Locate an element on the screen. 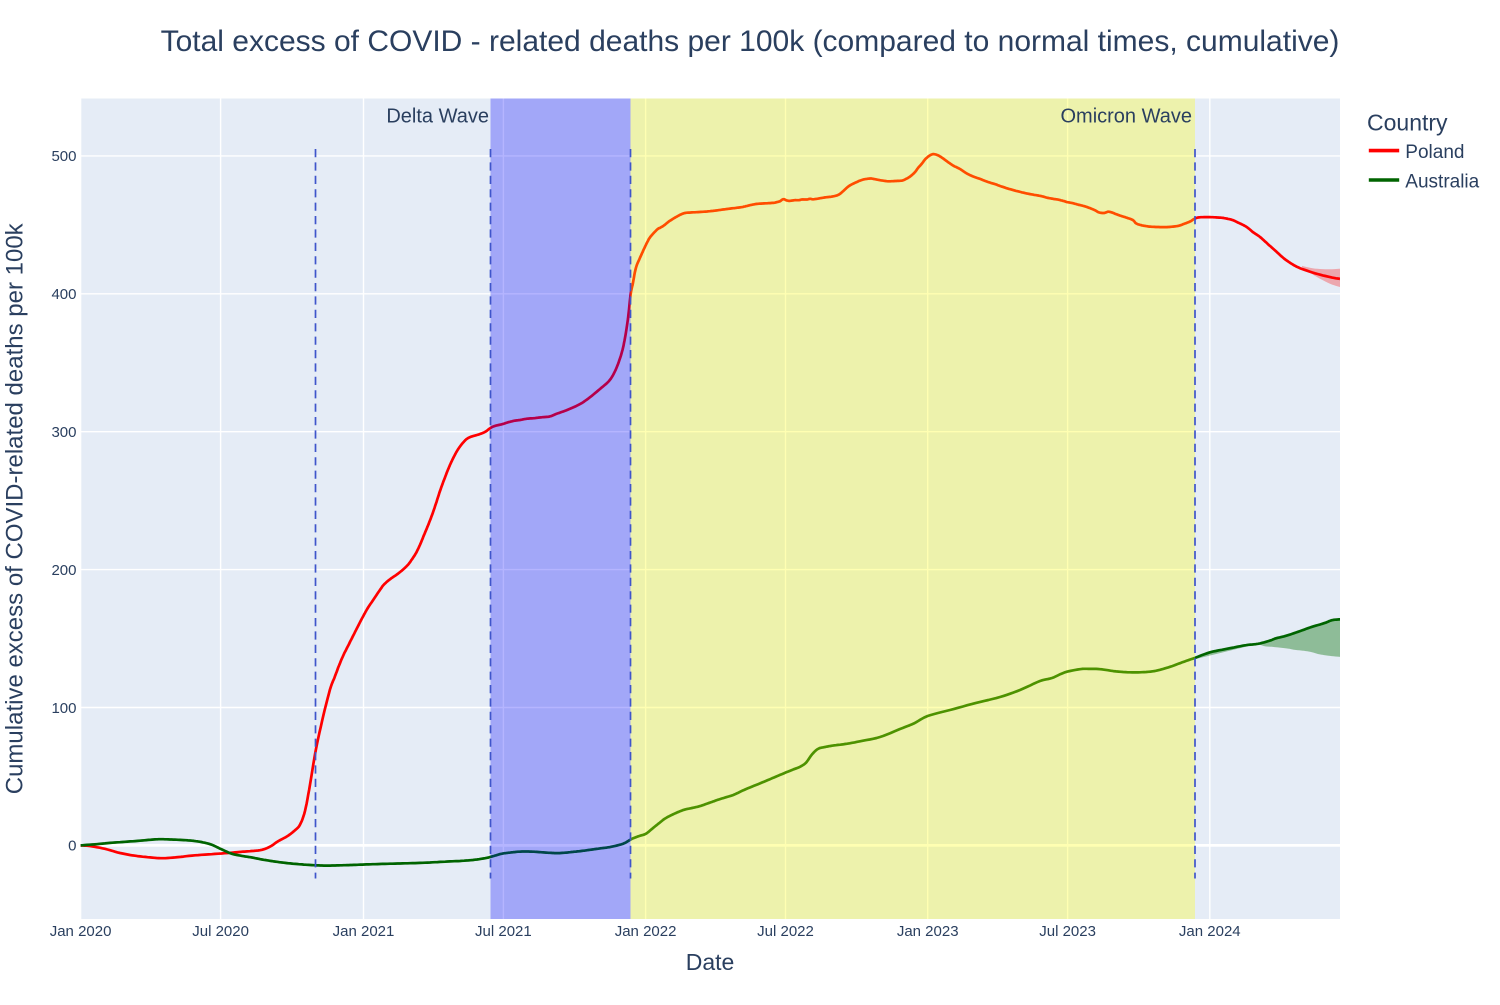 The image size is (1500, 1005). svg-text: Jan 2022 is located at coordinates (646, 931).